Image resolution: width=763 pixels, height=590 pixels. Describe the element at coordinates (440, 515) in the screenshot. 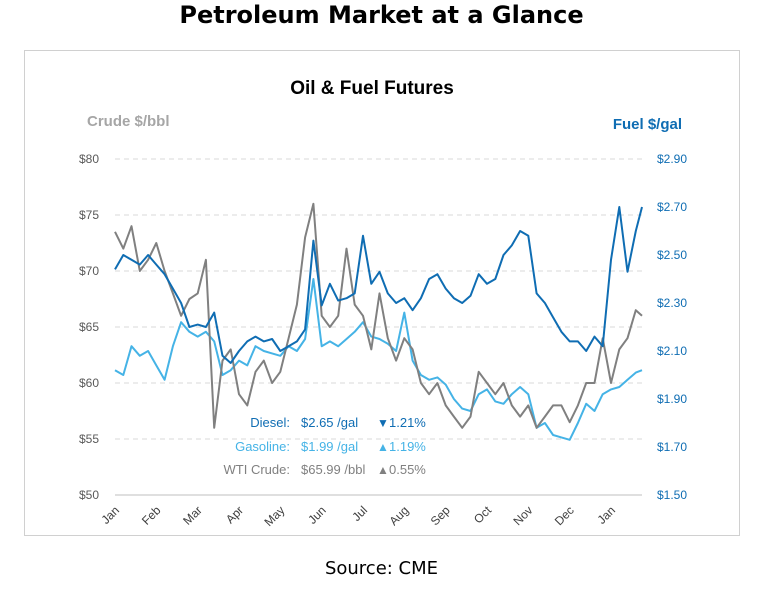

I see `x-tick-label: Sep` at that location.